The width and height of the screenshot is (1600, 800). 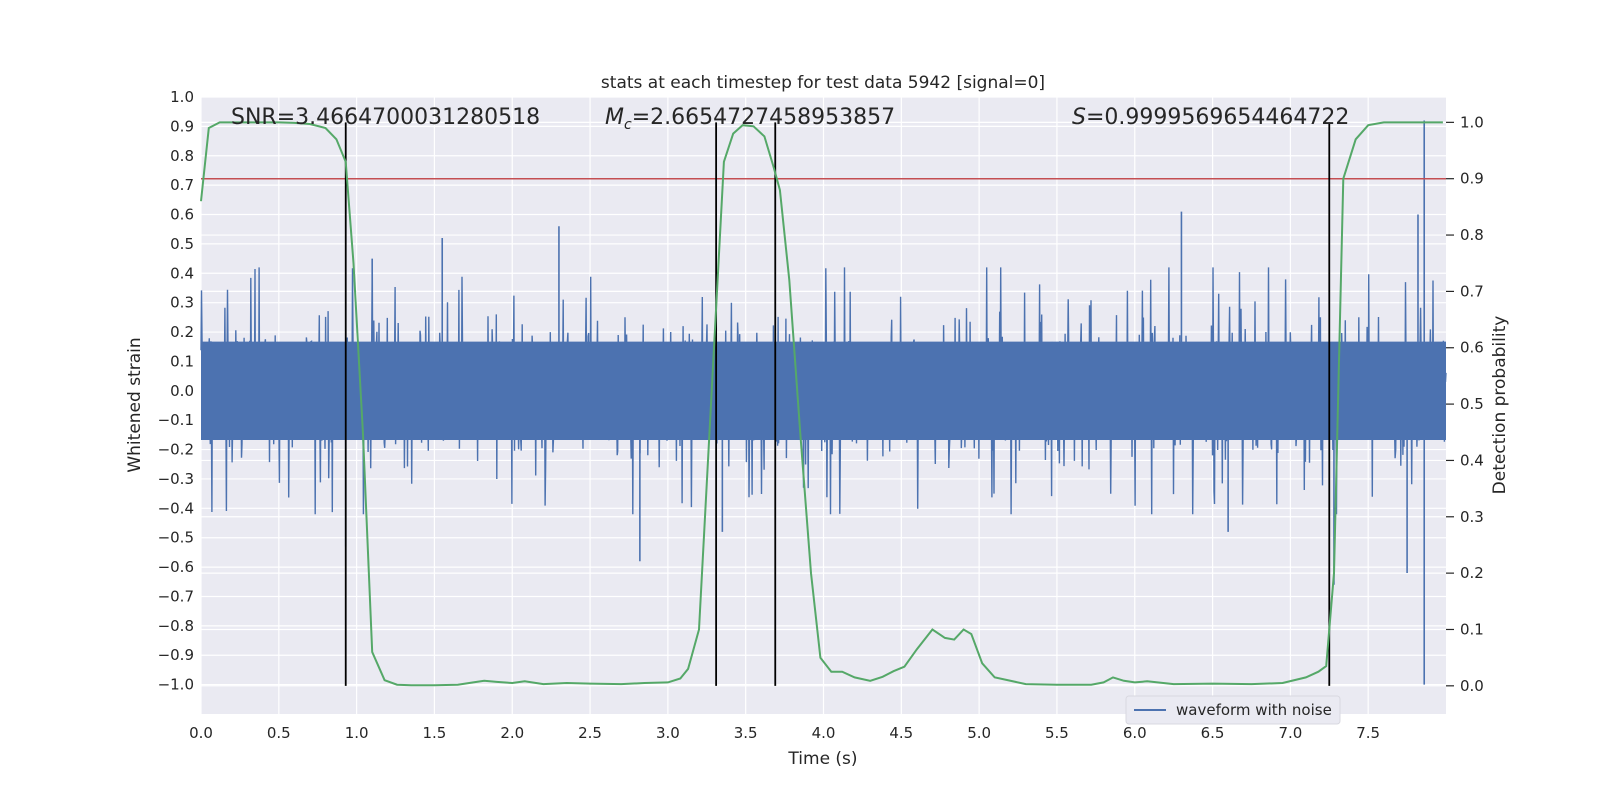 What do you see at coordinates (901, 733) in the screenshot?
I see `x-tick-label: 4.5` at bounding box center [901, 733].